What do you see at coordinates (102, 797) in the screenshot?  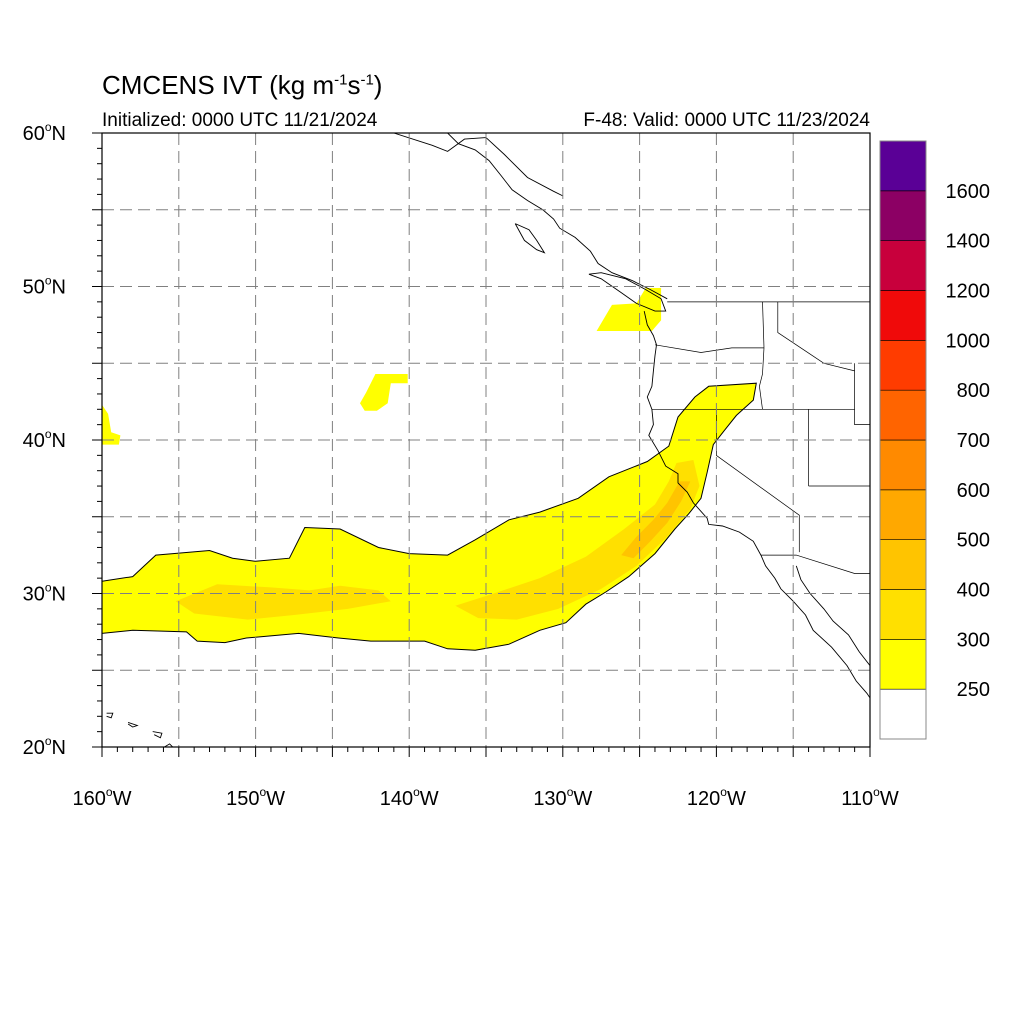 I see `lon-label: 160oW` at bounding box center [102, 797].